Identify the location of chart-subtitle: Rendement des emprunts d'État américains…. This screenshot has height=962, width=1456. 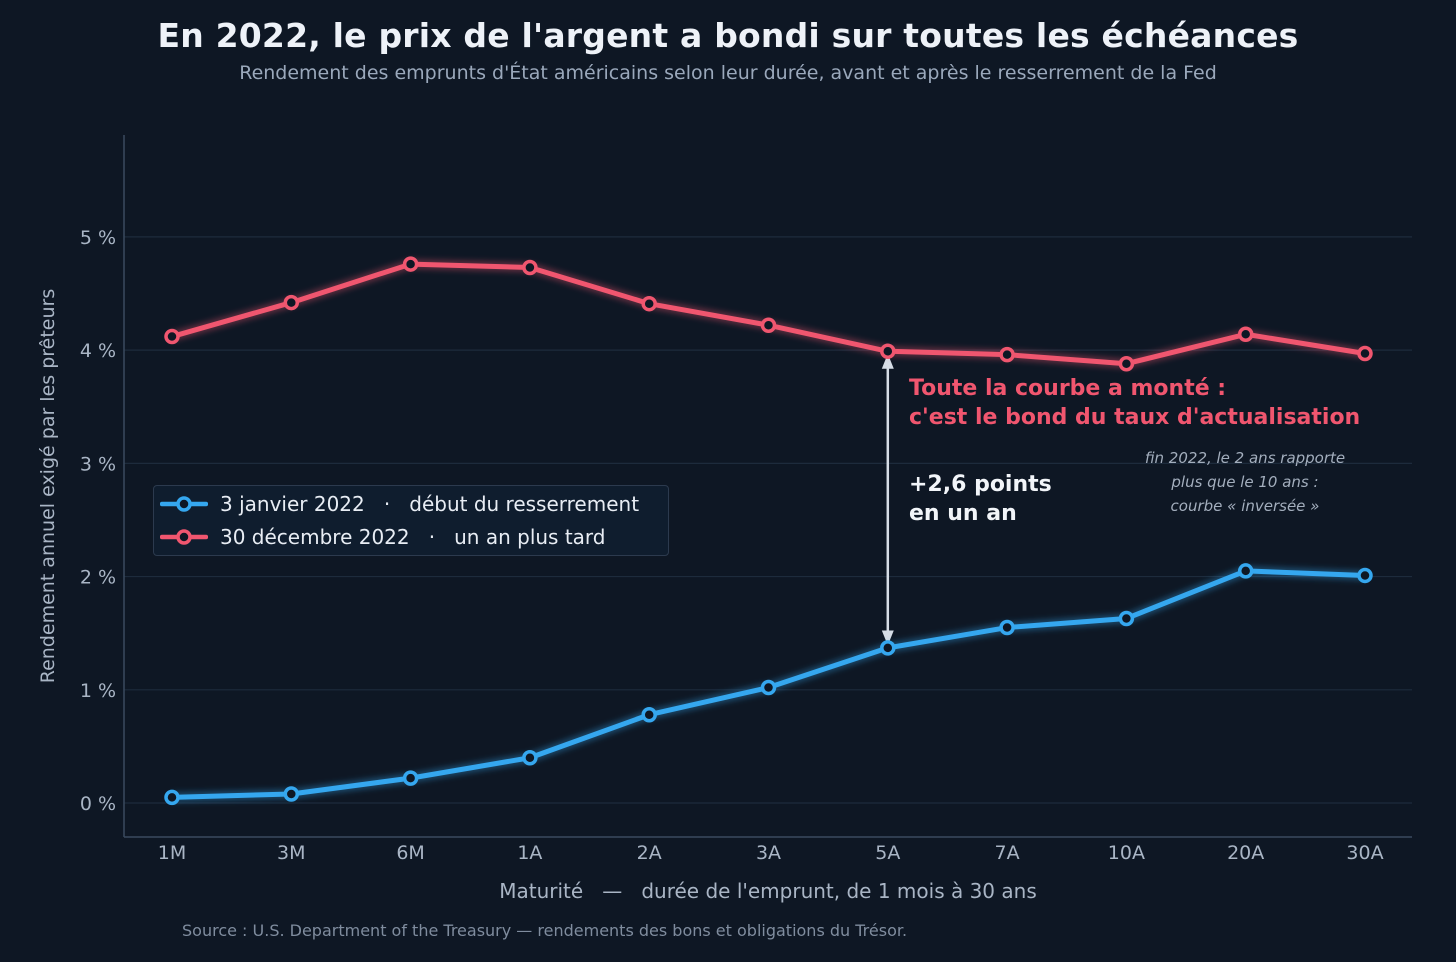
(728, 73).